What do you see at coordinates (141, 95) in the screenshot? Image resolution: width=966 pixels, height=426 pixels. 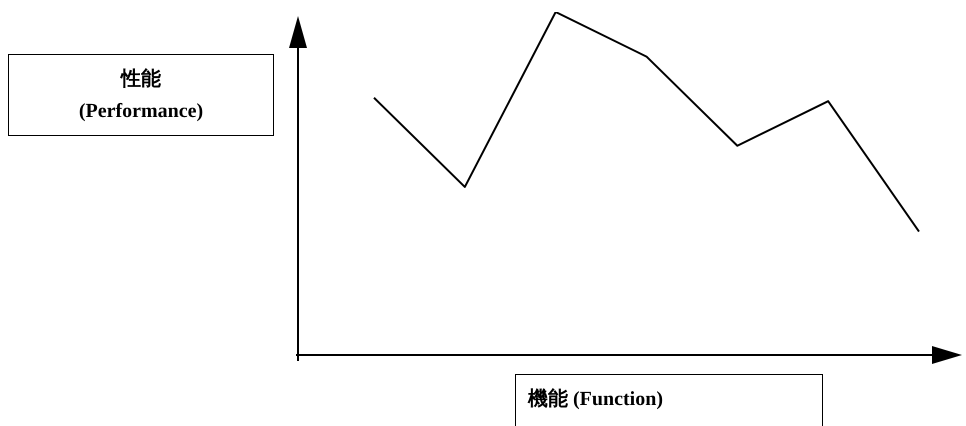 I see `y-axis-title: 性能 (Performance)` at bounding box center [141, 95].